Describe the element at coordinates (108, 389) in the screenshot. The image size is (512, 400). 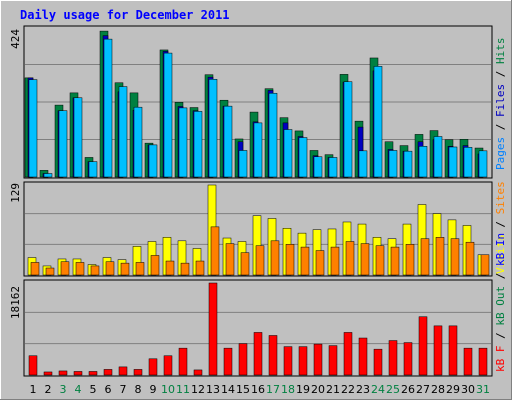
I see `x-tick-day-6: 6` at that location.